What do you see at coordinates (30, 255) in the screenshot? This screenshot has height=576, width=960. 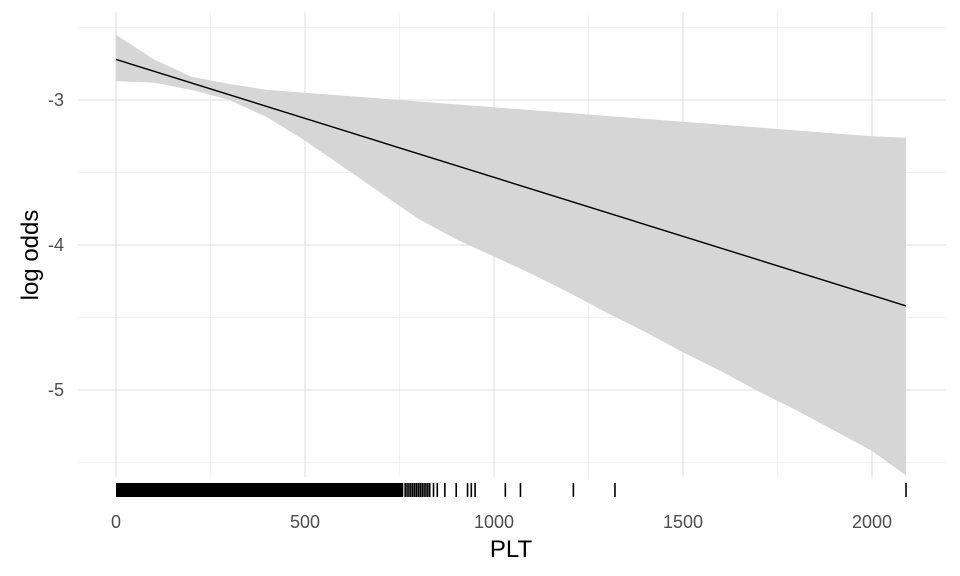 I see `y-axis-title: log odds` at bounding box center [30, 255].